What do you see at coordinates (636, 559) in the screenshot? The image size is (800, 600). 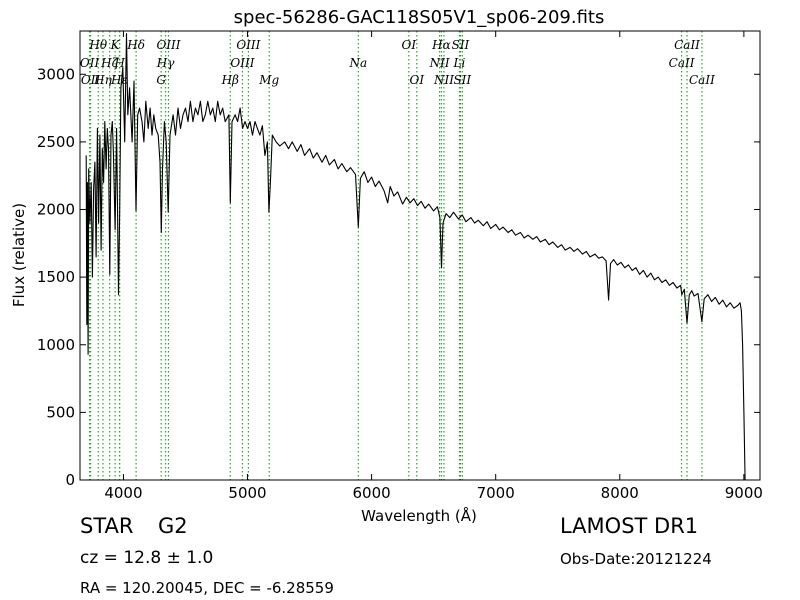 I see `observation-date: Obs-Date:20121224` at bounding box center [636, 559].